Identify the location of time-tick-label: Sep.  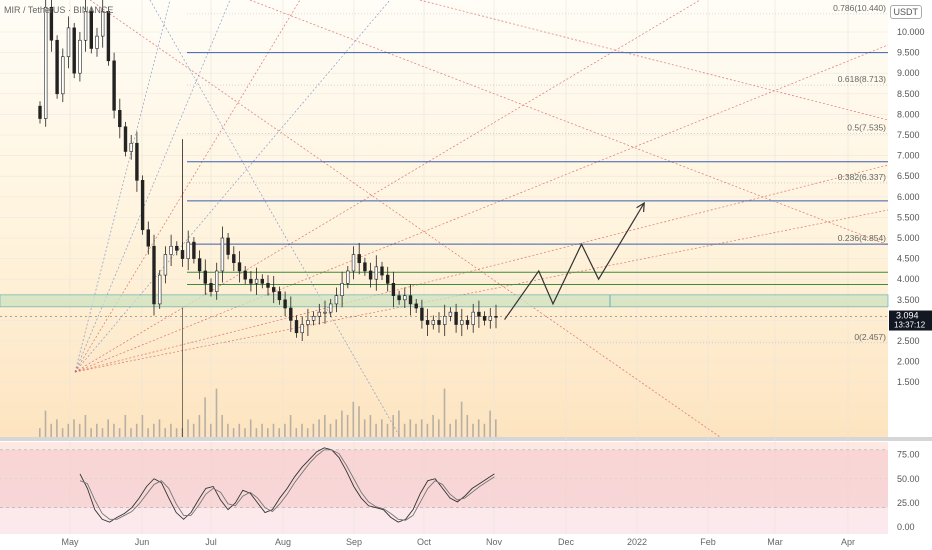
(354, 542).